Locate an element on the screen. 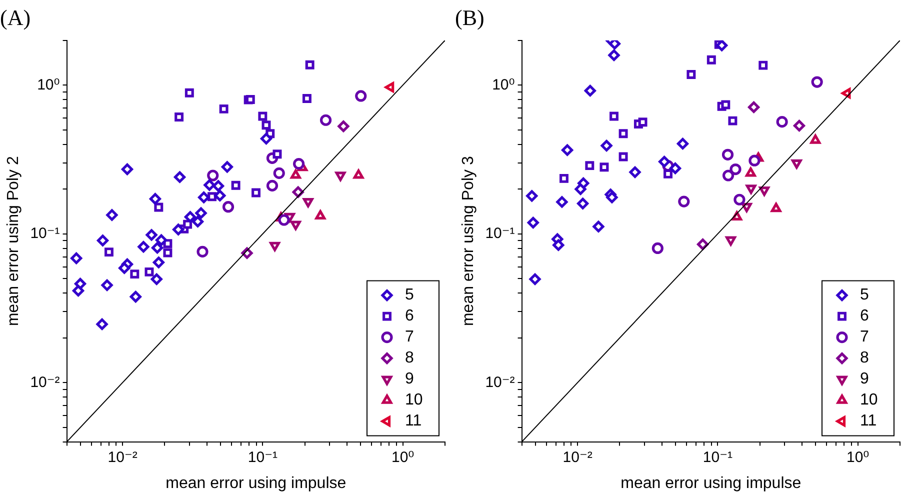 The height and width of the screenshot is (497, 911). y-axis-title: mean error using Poly 3 is located at coordinates (469, 241).